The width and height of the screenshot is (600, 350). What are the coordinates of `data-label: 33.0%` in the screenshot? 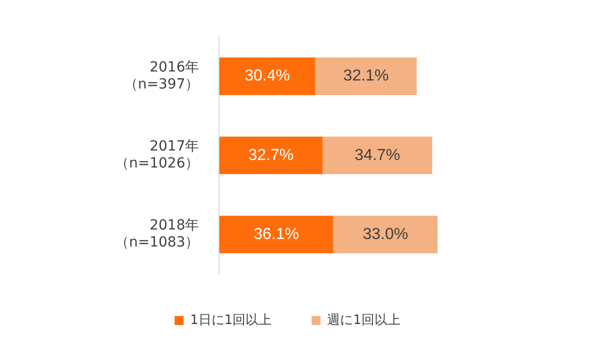 It's located at (385, 234).